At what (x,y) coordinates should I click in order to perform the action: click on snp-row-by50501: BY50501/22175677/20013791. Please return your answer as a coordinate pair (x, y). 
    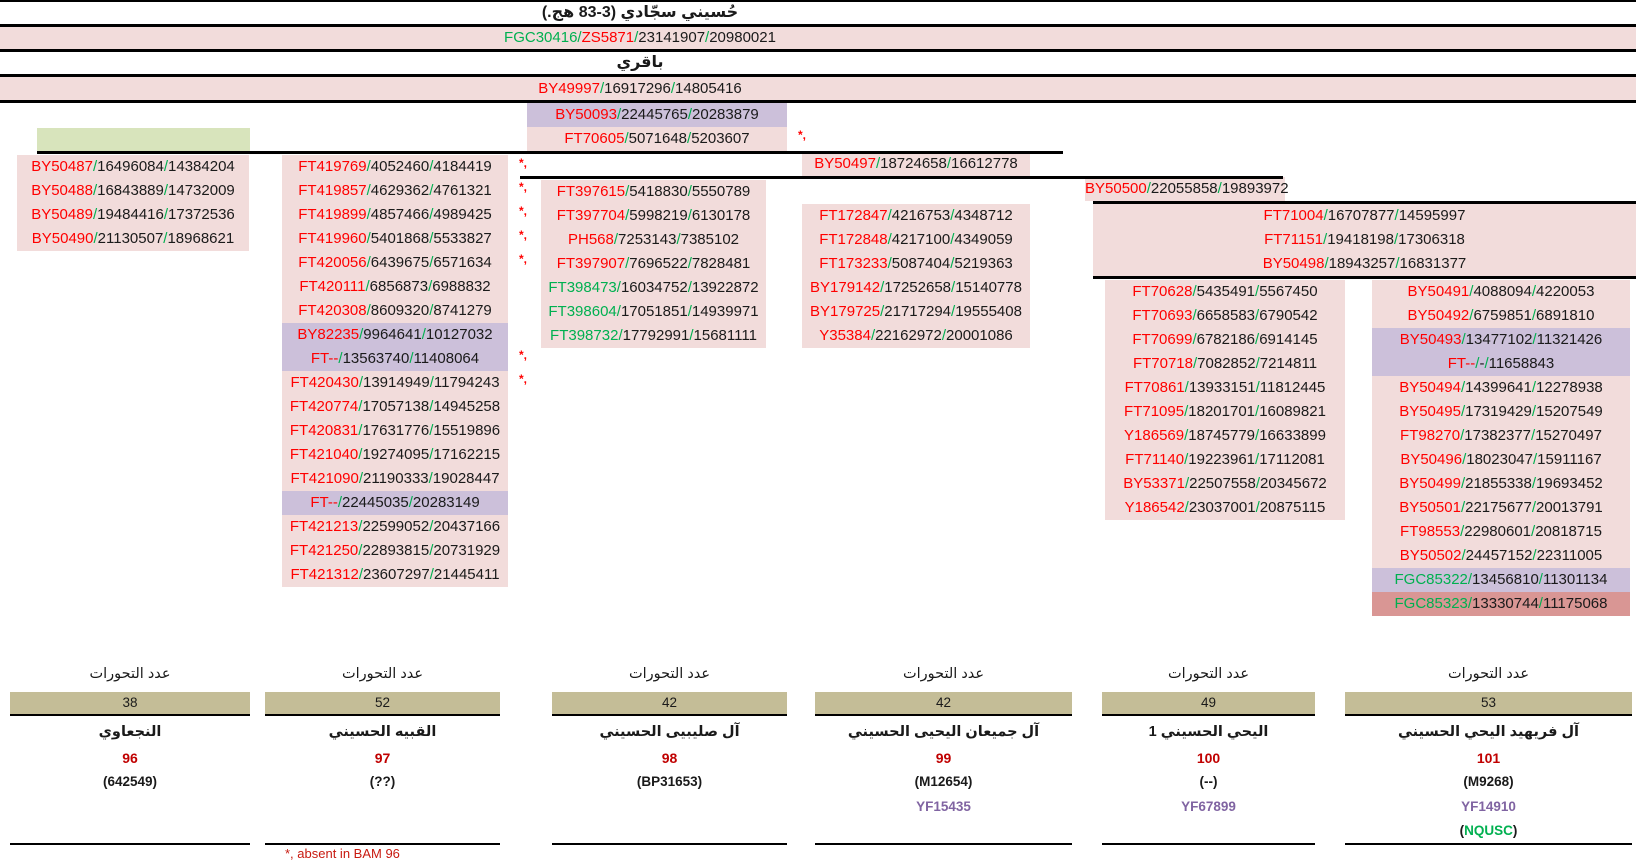
    Looking at the image, I should click on (1501, 508).